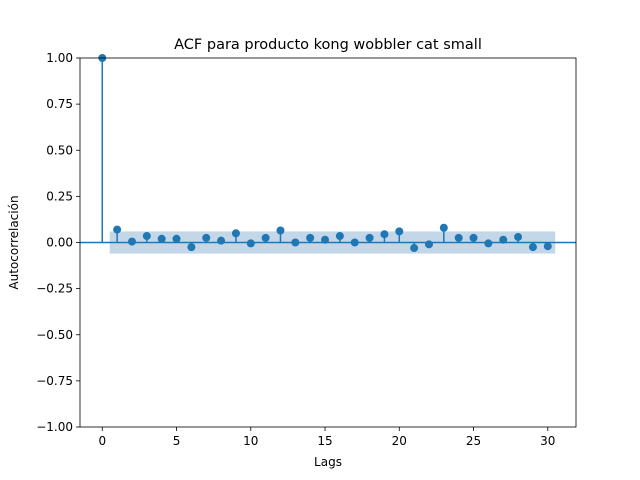 Image resolution: width=640 pixels, height=480 pixels. Describe the element at coordinates (473, 441) in the screenshot. I see `x-tick-label: 25` at that location.